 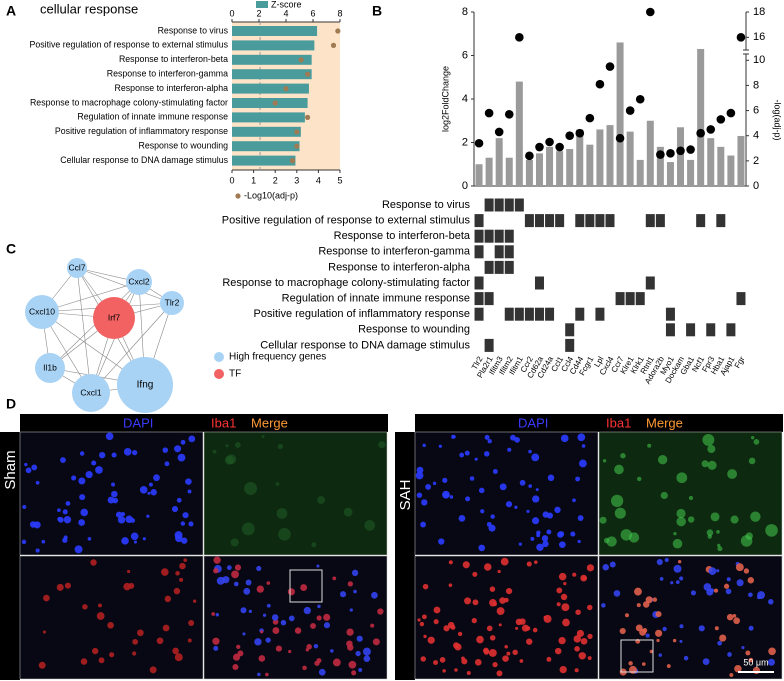 I want to click on channel-label: DAPI, so click(x=138, y=422).